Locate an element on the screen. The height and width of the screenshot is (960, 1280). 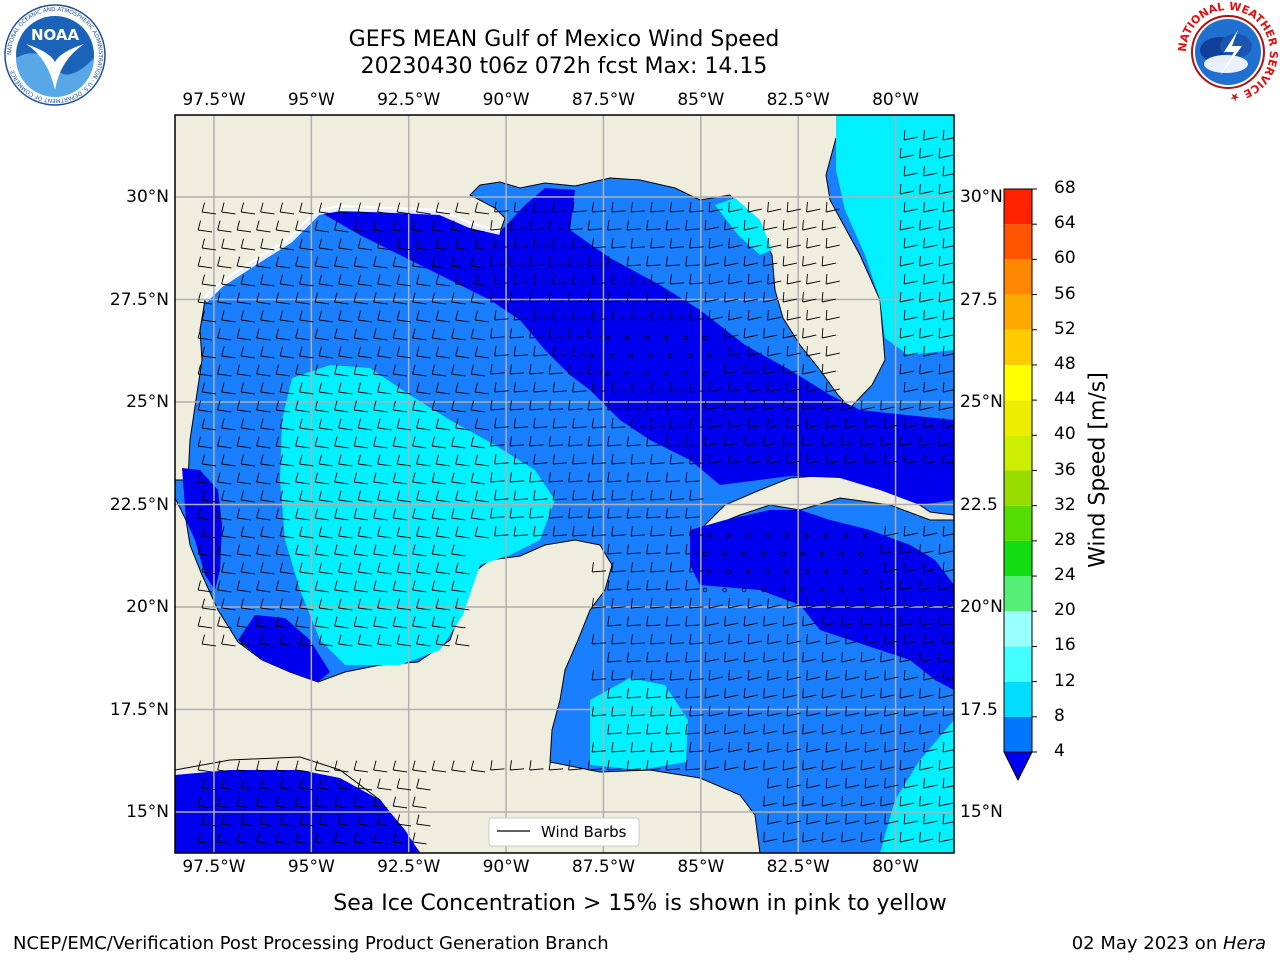
colorbar-tick-label: 40 is located at coordinates (1065, 434).